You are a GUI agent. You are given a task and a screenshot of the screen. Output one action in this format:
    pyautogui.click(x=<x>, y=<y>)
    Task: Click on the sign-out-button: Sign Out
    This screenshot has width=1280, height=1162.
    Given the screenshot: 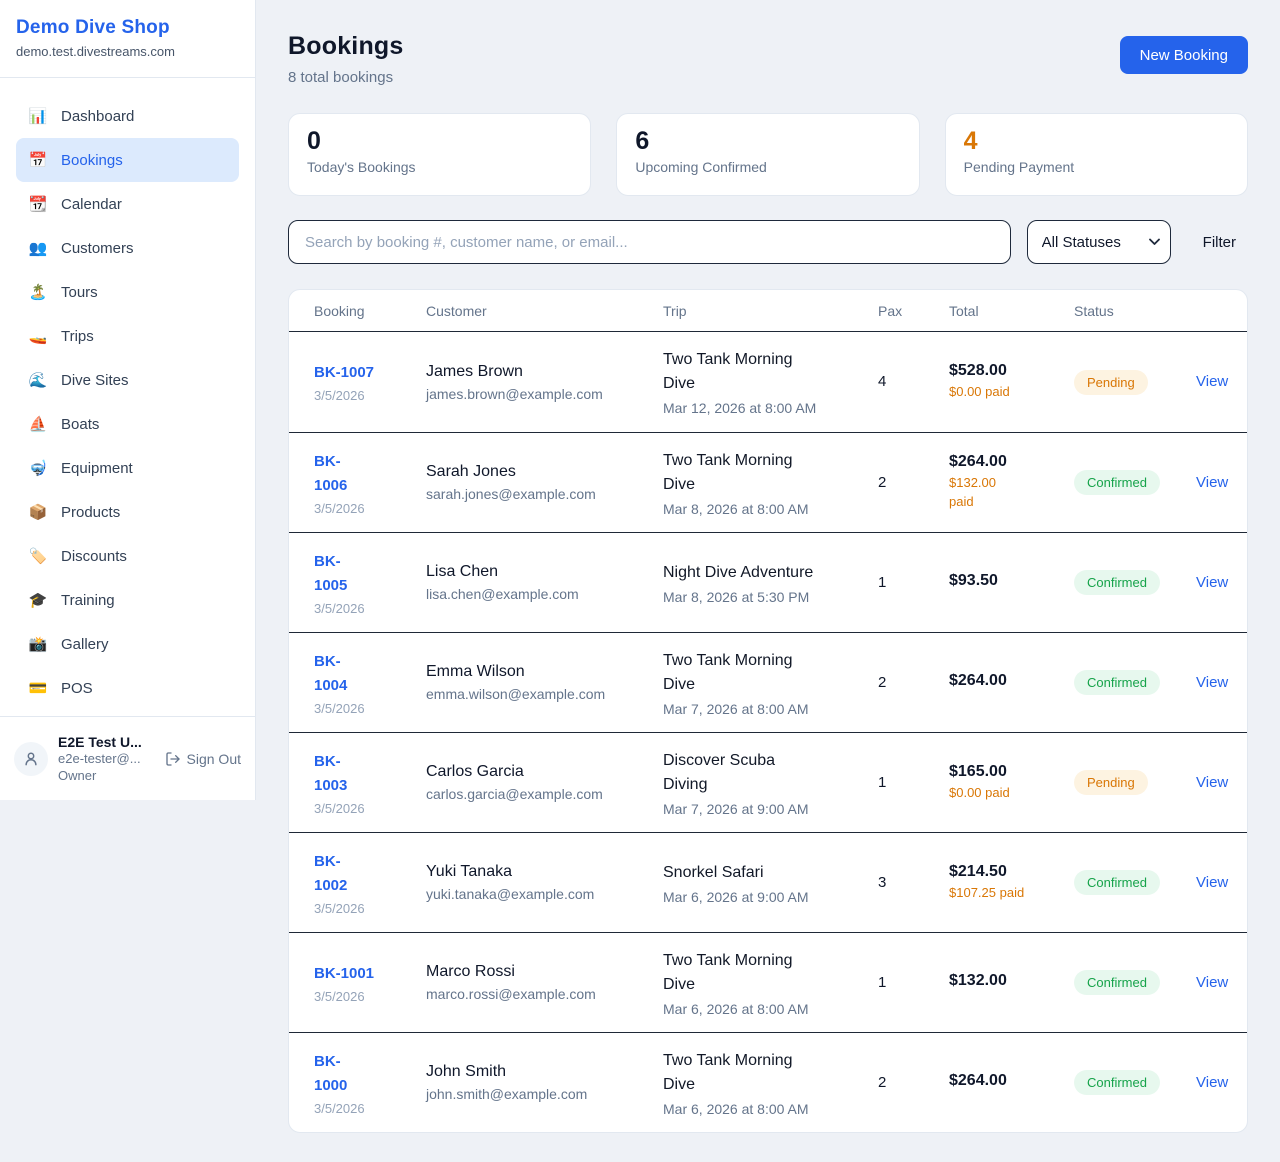 What is the action you would take?
    pyautogui.click(x=203, y=759)
    